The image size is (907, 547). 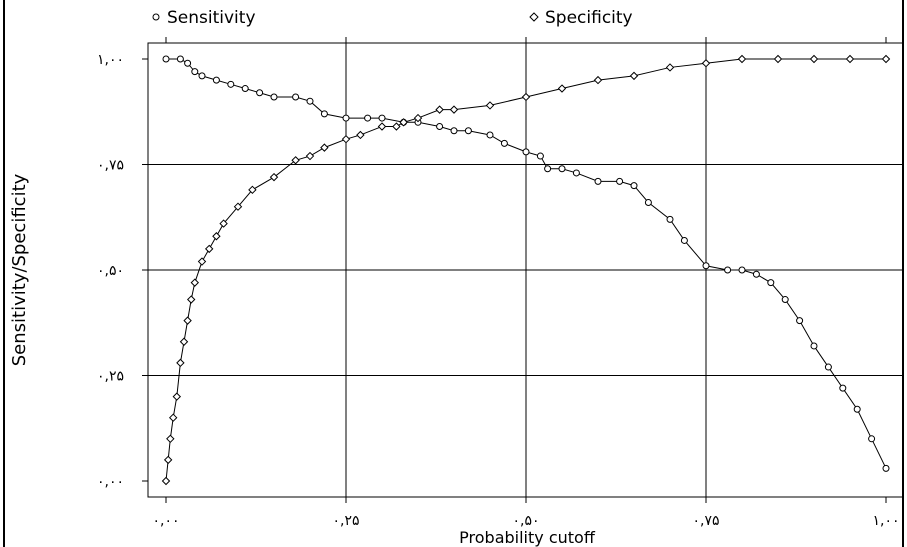 I want to click on y-tick-label-0: ۰,۰۰, so click(x=110, y=482).